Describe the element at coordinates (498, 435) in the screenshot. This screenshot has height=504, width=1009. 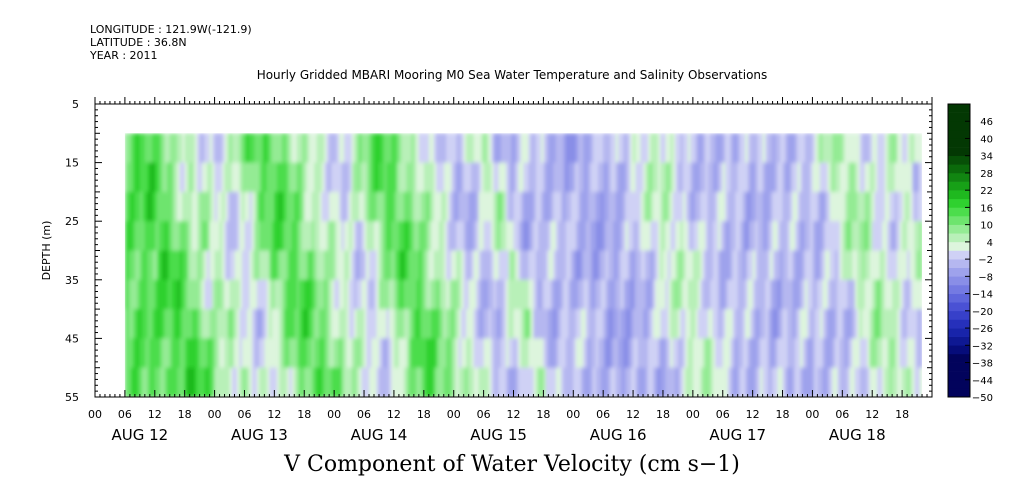
I see `x-day-label: AUG 15` at that location.